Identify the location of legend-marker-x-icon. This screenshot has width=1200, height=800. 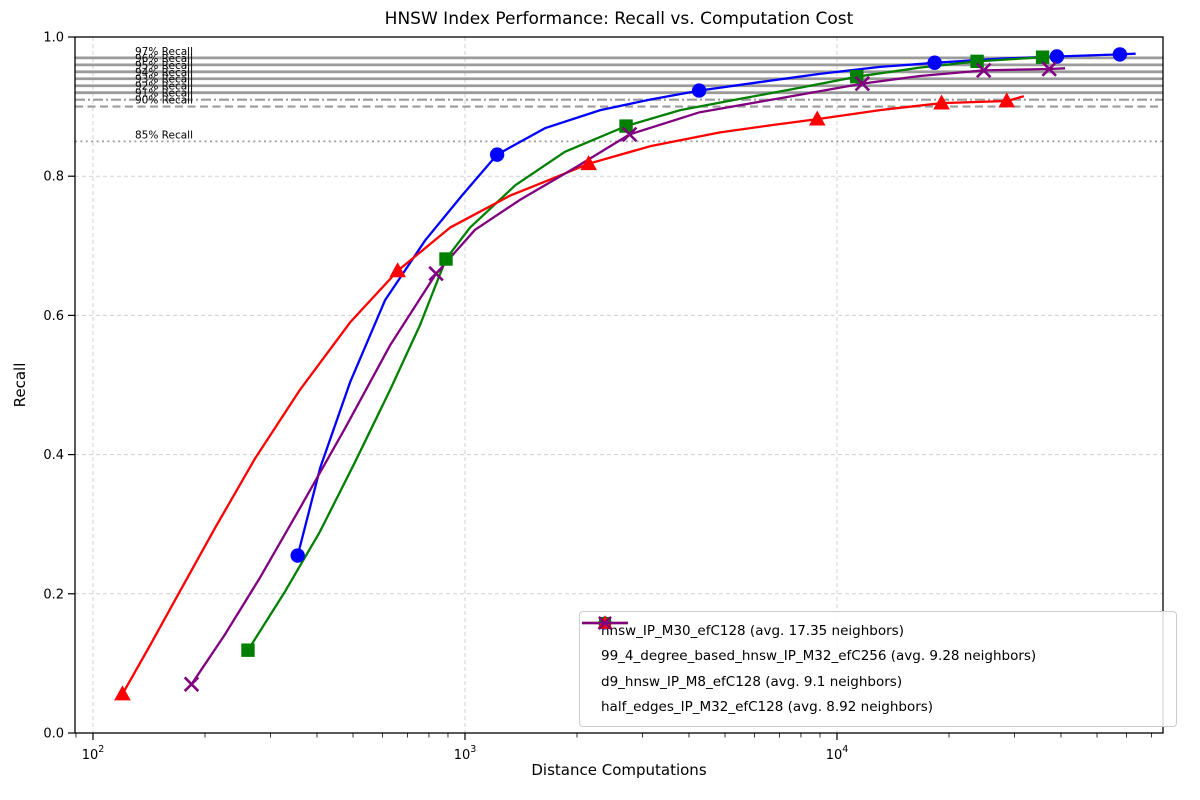
(605, 623).